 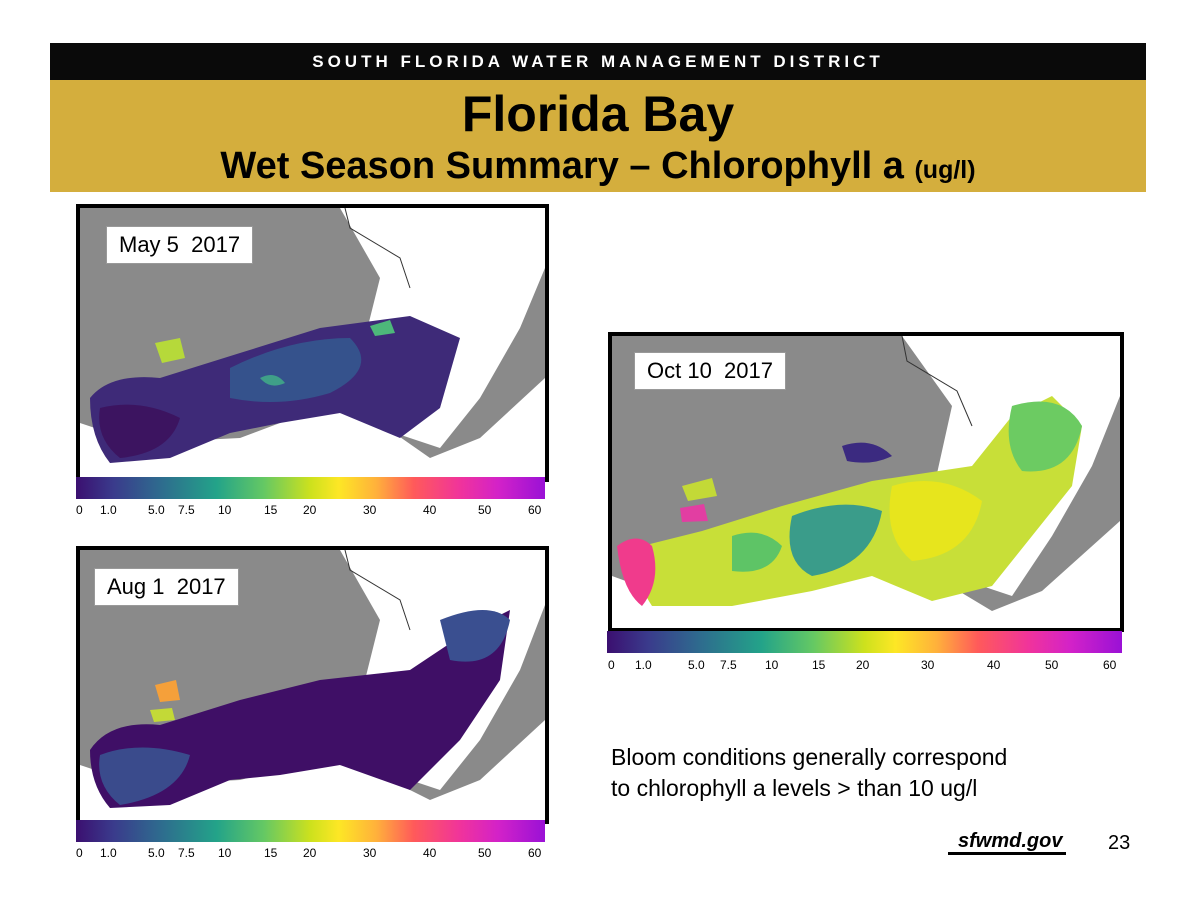 I want to click on map-aug-graphic, so click(x=312, y=685).